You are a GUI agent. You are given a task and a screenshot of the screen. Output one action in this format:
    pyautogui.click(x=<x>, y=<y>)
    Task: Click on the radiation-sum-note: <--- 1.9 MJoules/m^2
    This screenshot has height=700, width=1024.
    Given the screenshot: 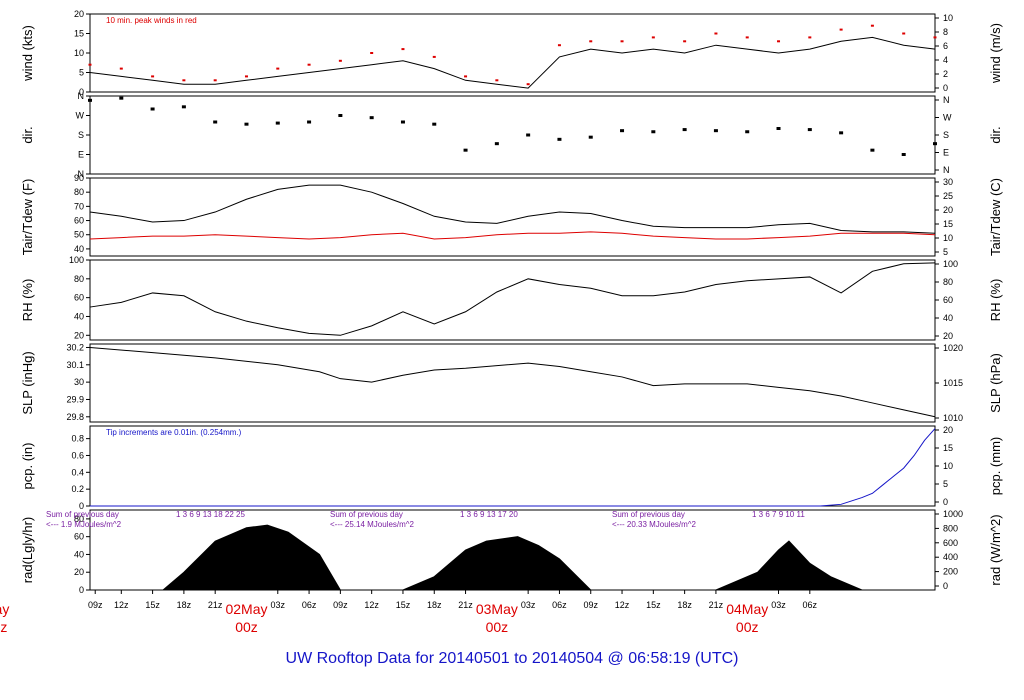 What is the action you would take?
    pyautogui.click(x=84, y=524)
    